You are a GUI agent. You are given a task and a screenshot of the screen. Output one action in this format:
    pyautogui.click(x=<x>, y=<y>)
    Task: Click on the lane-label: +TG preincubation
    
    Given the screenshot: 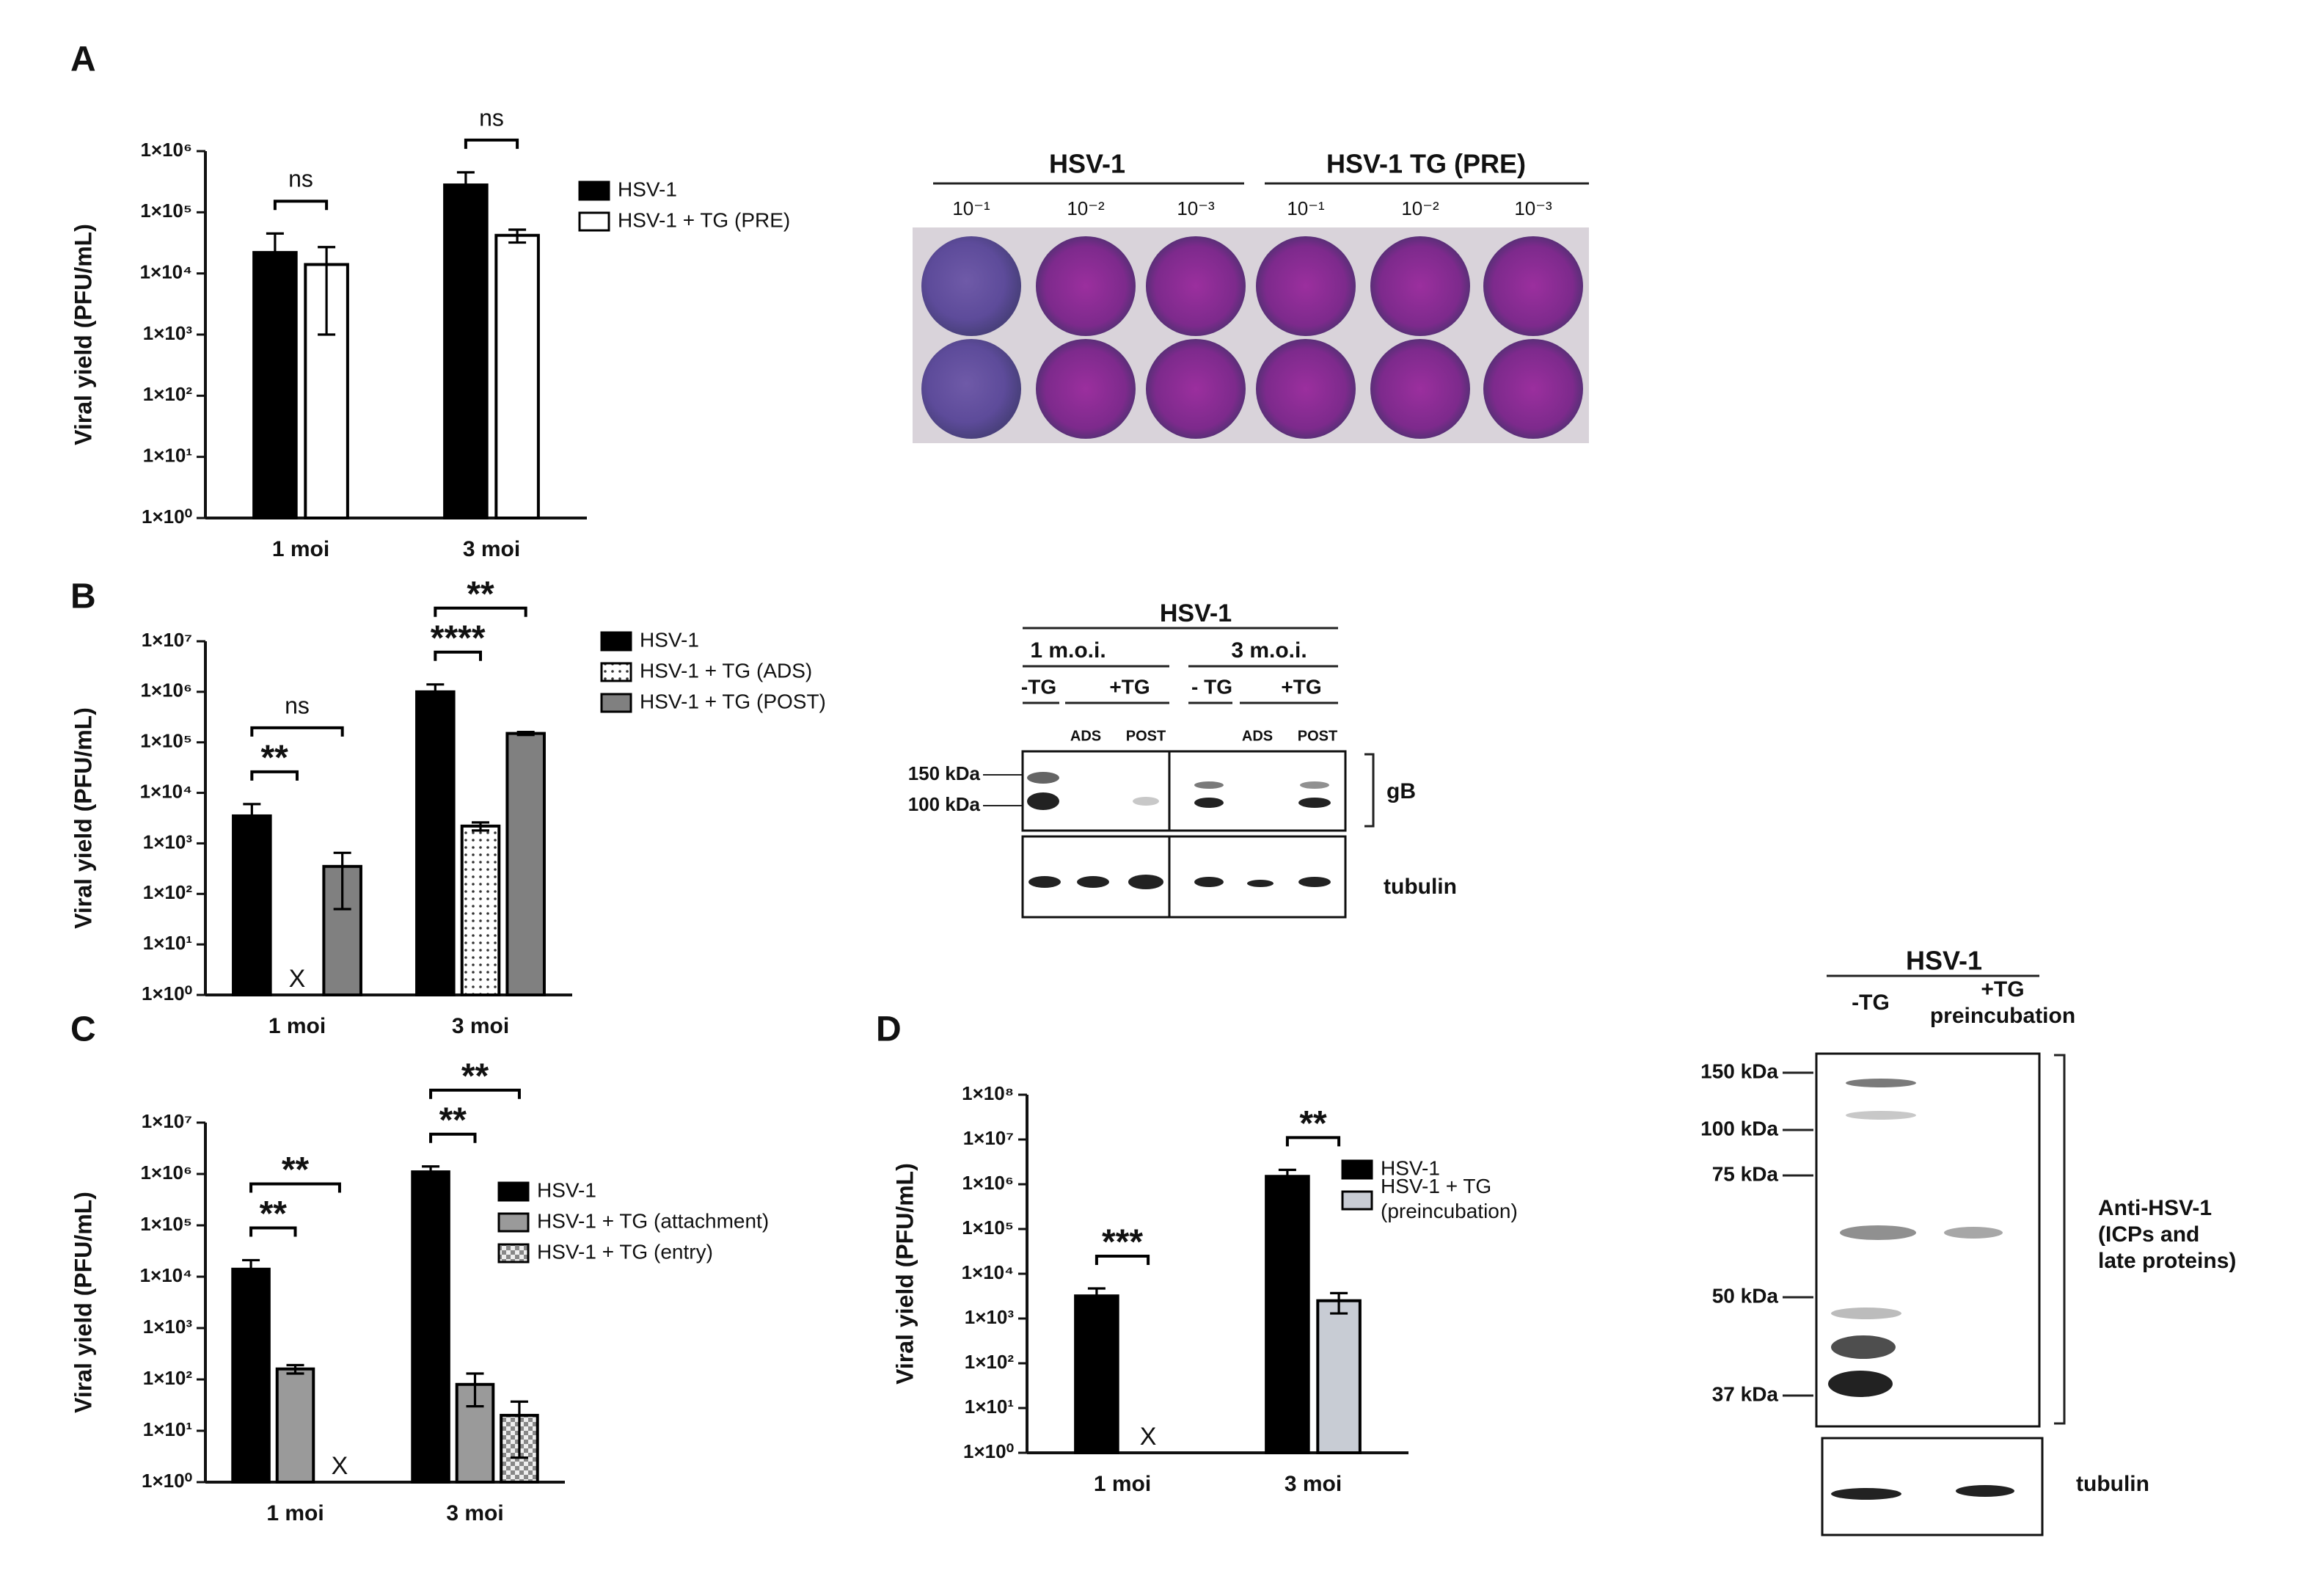 What is the action you would take?
    pyautogui.click(x=2002, y=1002)
    